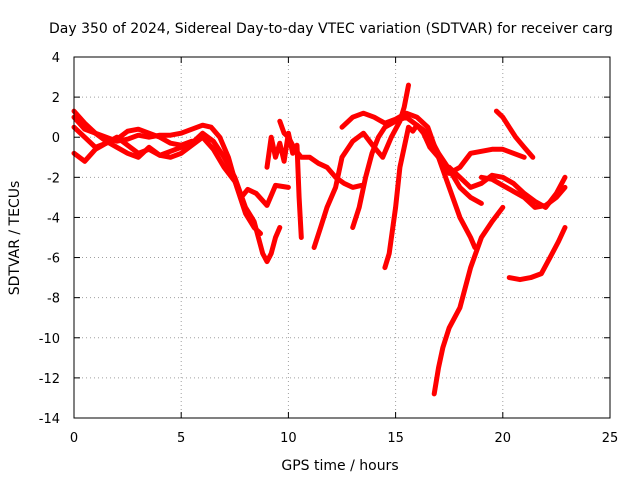  Describe the element at coordinates (56, 98) in the screenshot. I see `y-tick-label: 2` at that location.